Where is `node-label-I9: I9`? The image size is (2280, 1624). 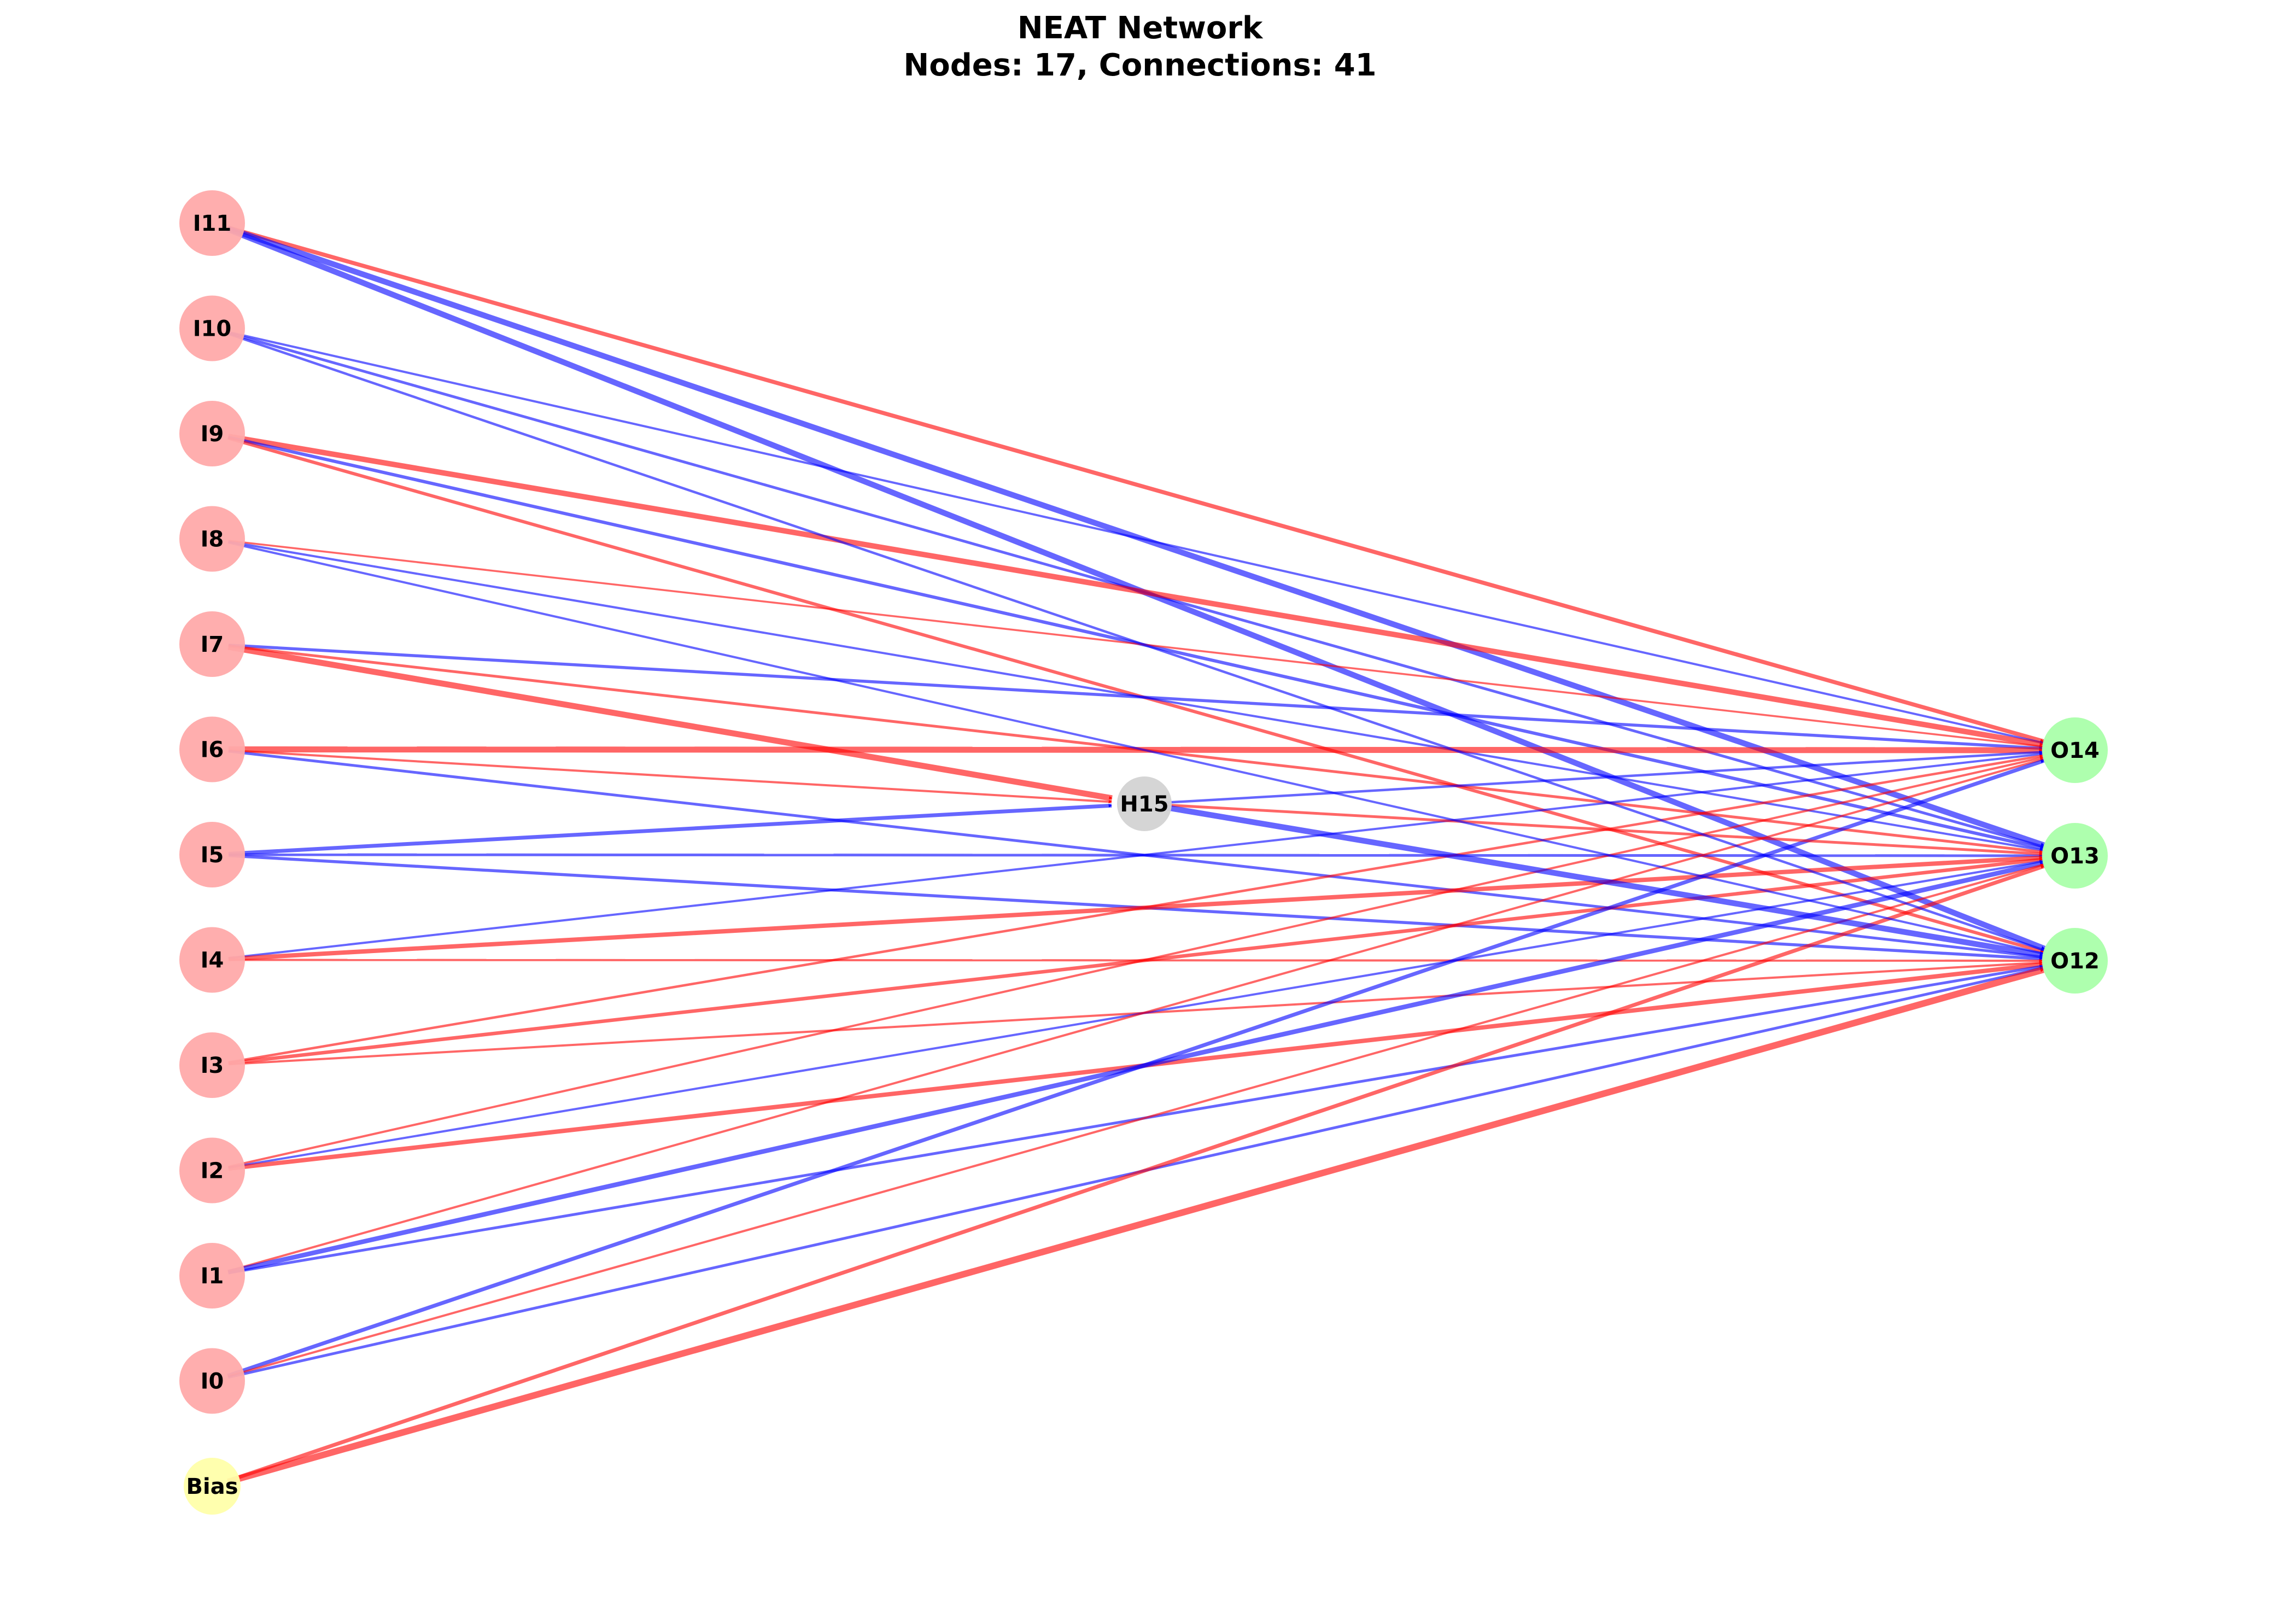
node-label-I9: I9 is located at coordinates (213, 435).